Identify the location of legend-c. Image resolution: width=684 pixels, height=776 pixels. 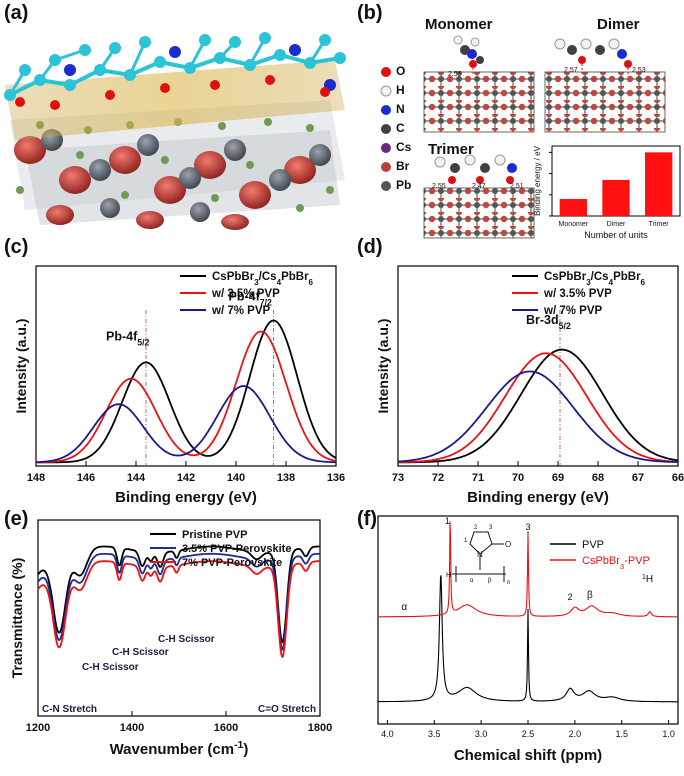
(386, 129).